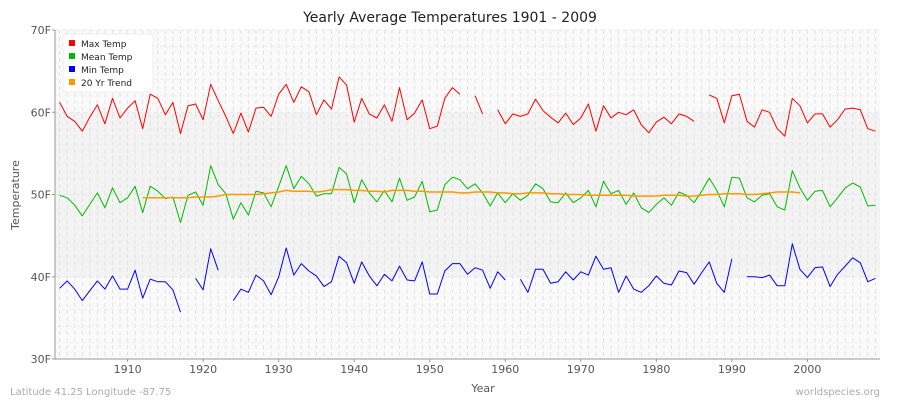  I want to click on y-tick-label: 60F, so click(41, 112).